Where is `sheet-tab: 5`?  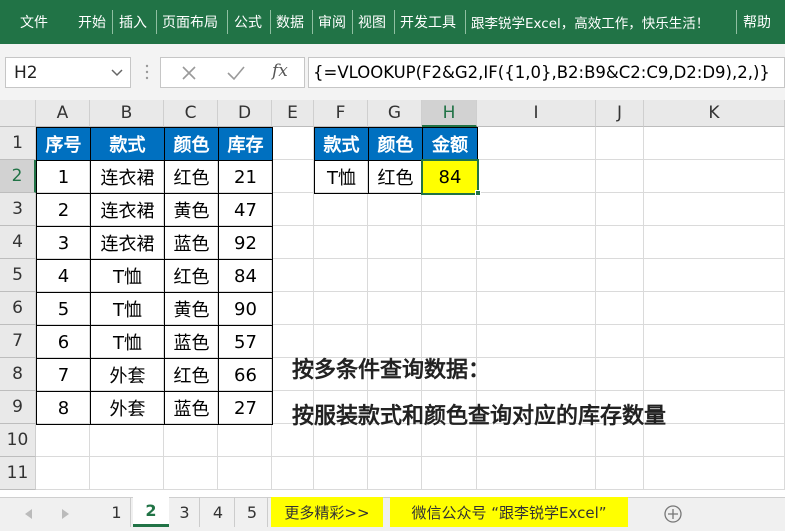 sheet-tab: 5 is located at coordinates (252, 512).